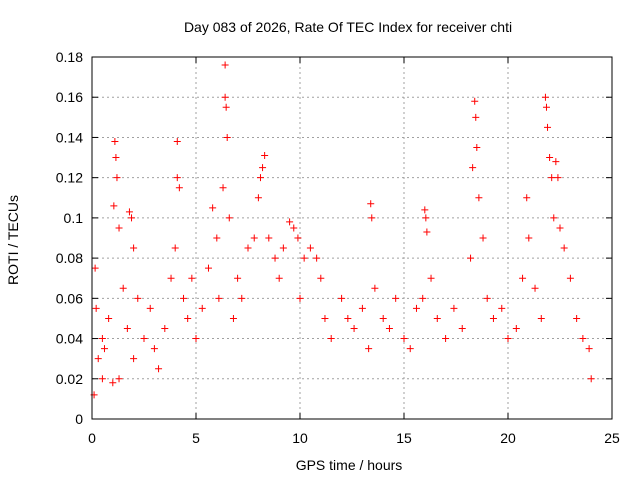 The height and width of the screenshot is (480, 640). Describe the element at coordinates (69, 298) in the screenshot. I see `y-tick-label: 0.06` at that location.